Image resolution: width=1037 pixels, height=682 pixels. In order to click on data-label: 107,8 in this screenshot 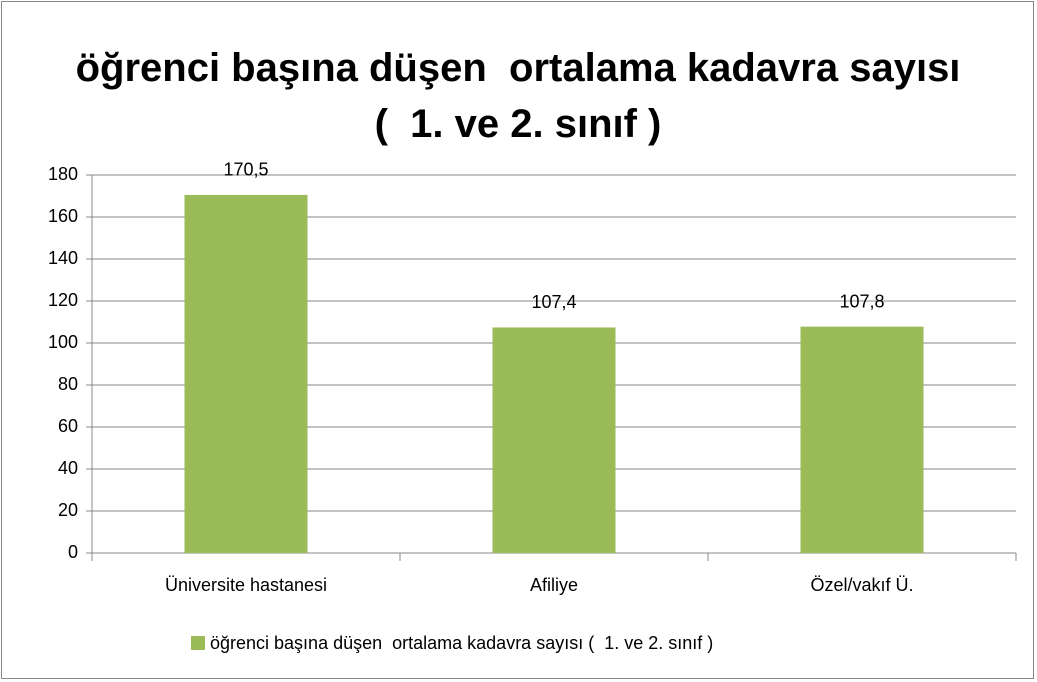, I will do `click(861, 301)`.